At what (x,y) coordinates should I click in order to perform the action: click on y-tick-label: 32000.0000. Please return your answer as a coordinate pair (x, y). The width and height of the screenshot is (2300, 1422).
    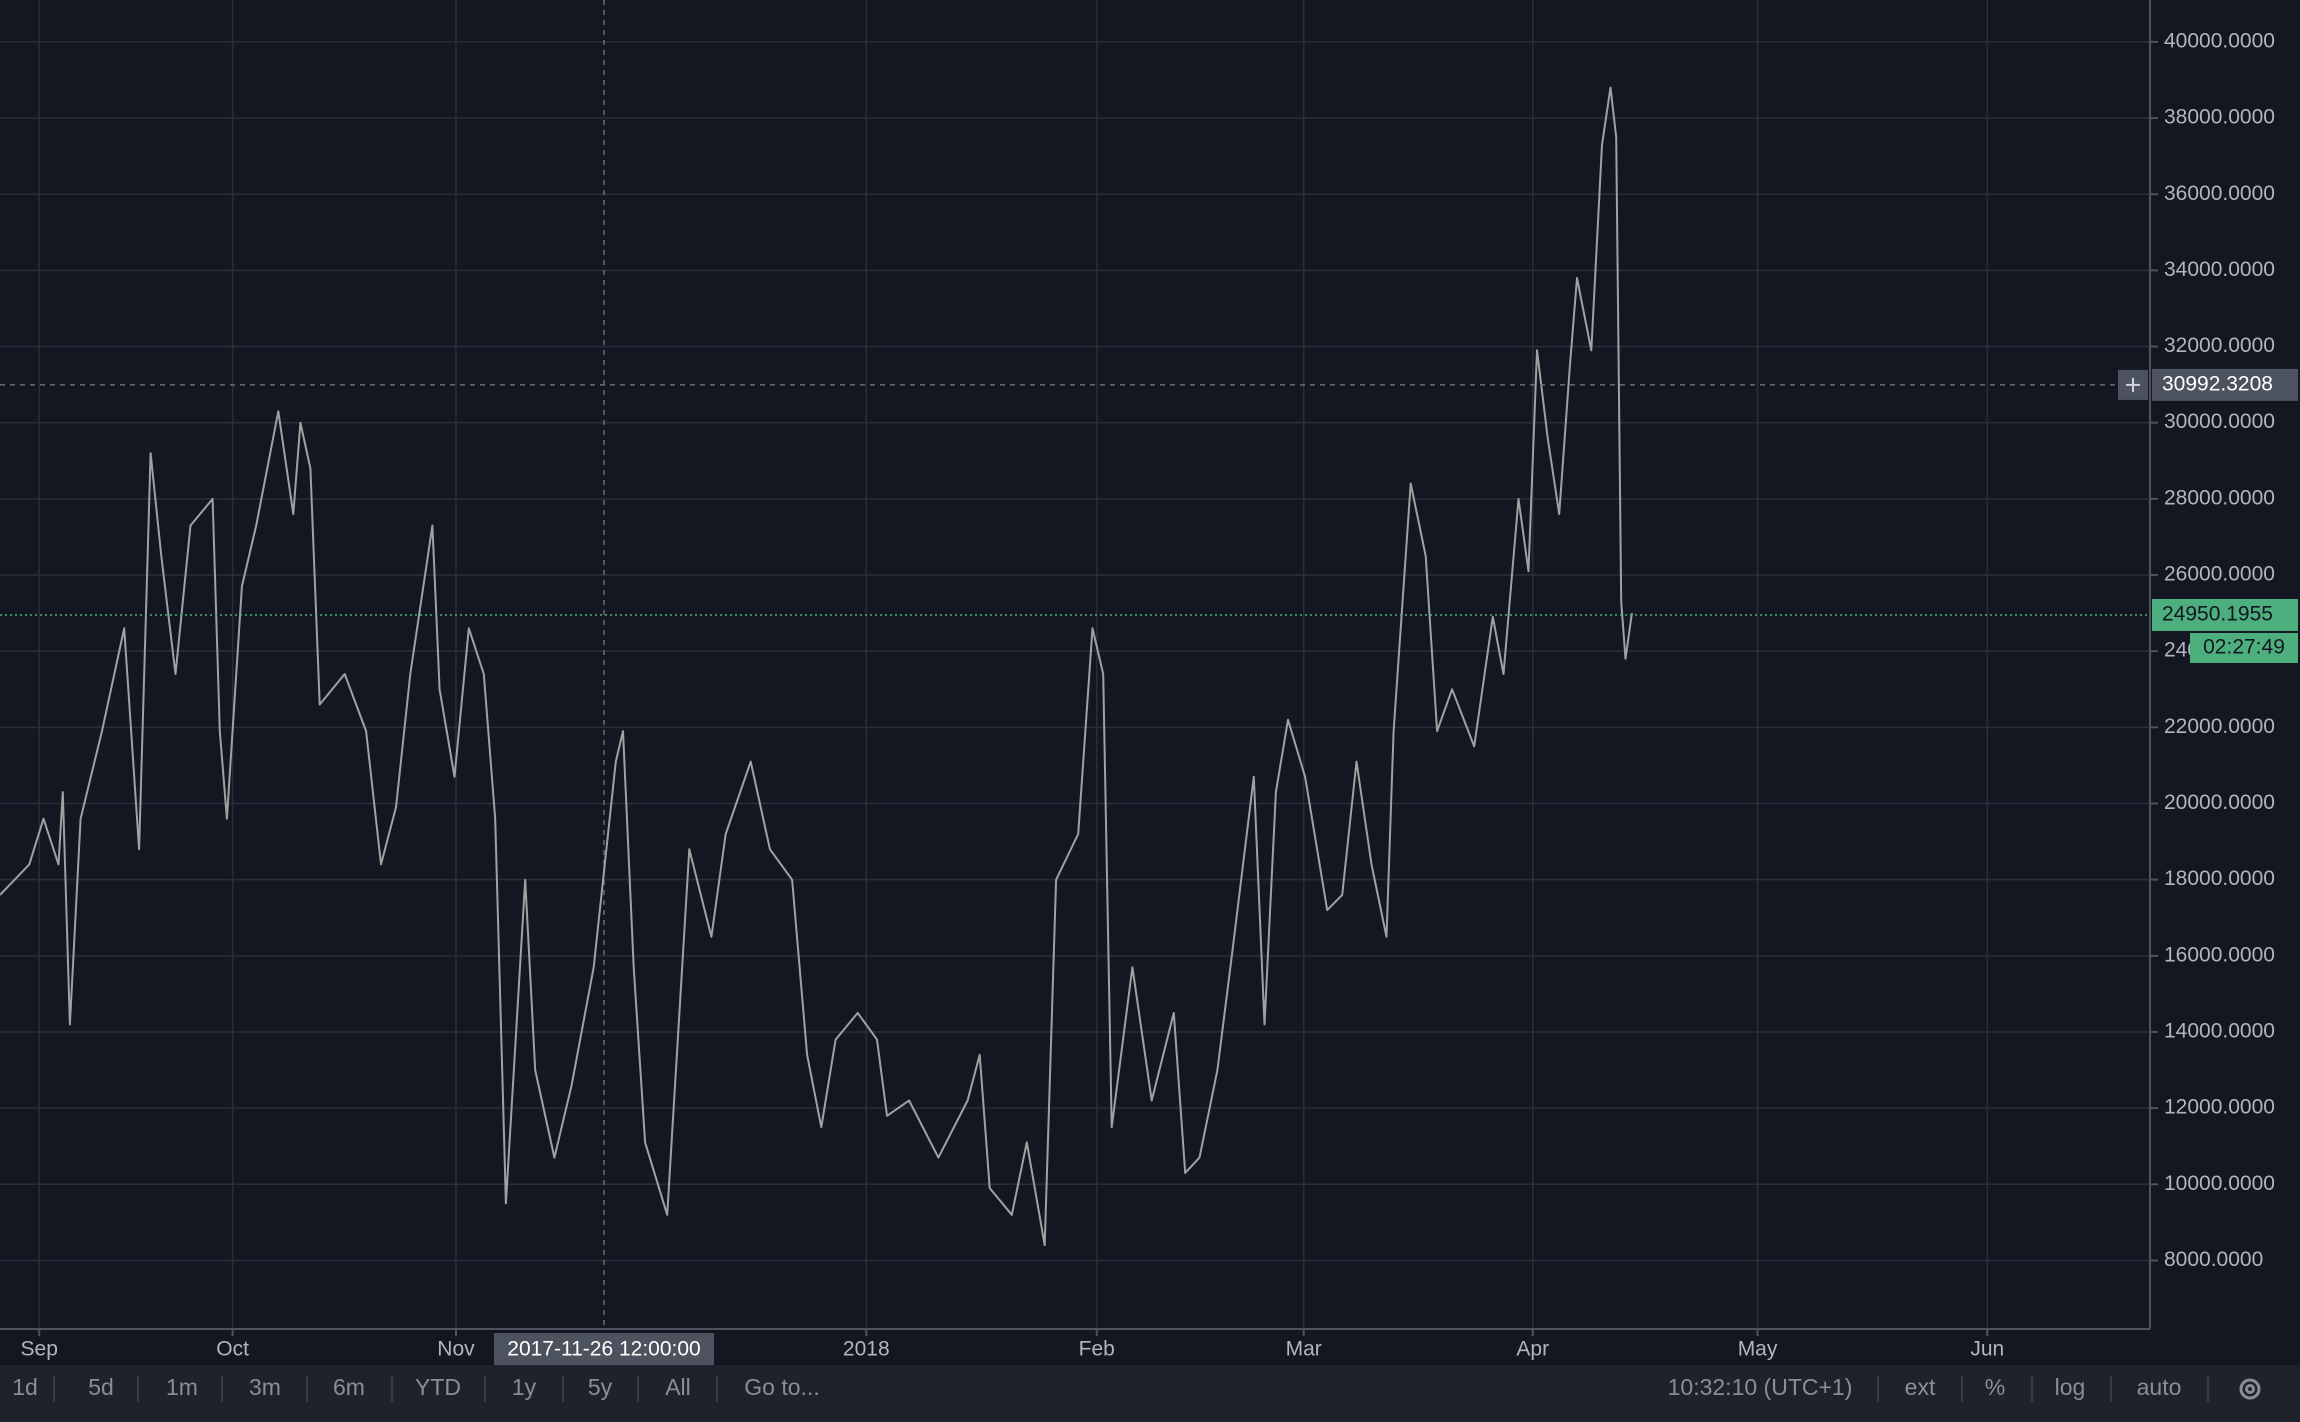
    Looking at the image, I should click on (2219, 345).